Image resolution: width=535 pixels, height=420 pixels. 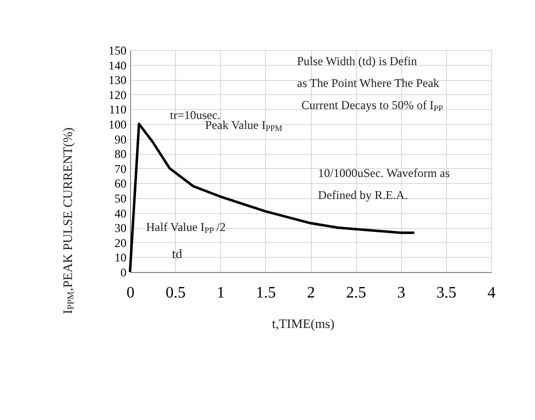 What do you see at coordinates (117, 95) in the screenshot?
I see `y-tick-label: 120` at bounding box center [117, 95].